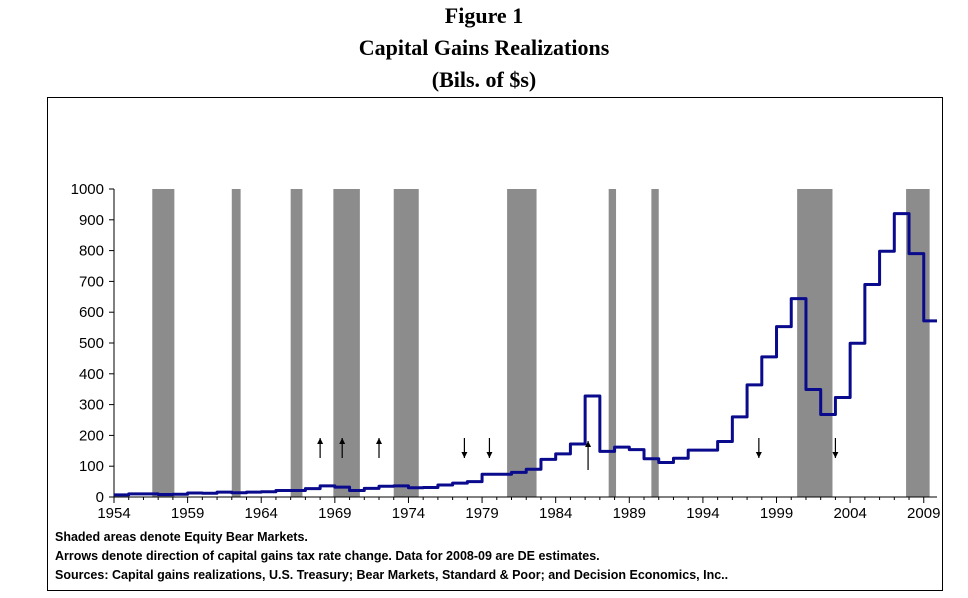 Image resolution: width=968 pixels, height=598 pixels. What do you see at coordinates (91, 281) in the screenshot?
I see `y-tick-label: 700` at bounding box center [91, 281].